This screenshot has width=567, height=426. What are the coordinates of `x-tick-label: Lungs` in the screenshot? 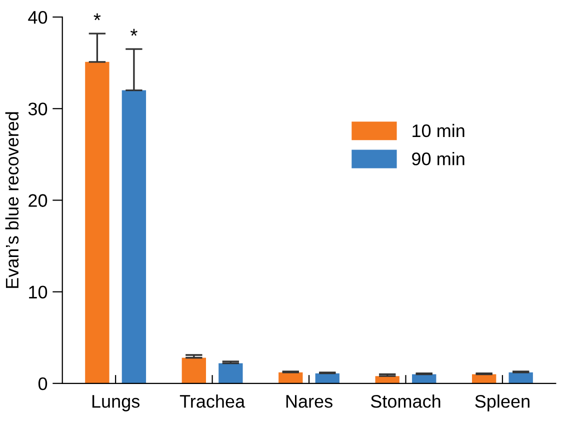 It's located at (116, 403).